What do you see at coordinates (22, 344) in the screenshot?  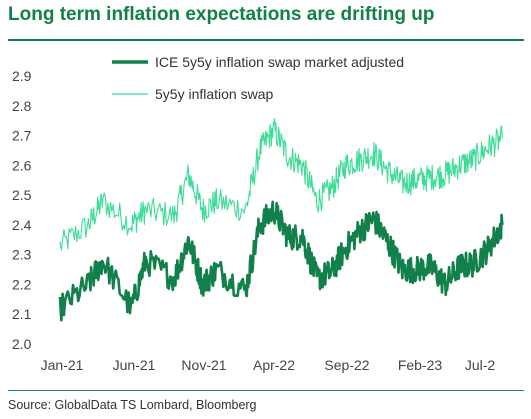 I see `y-tick-label: 2.0` at bounding box center [22, 344].